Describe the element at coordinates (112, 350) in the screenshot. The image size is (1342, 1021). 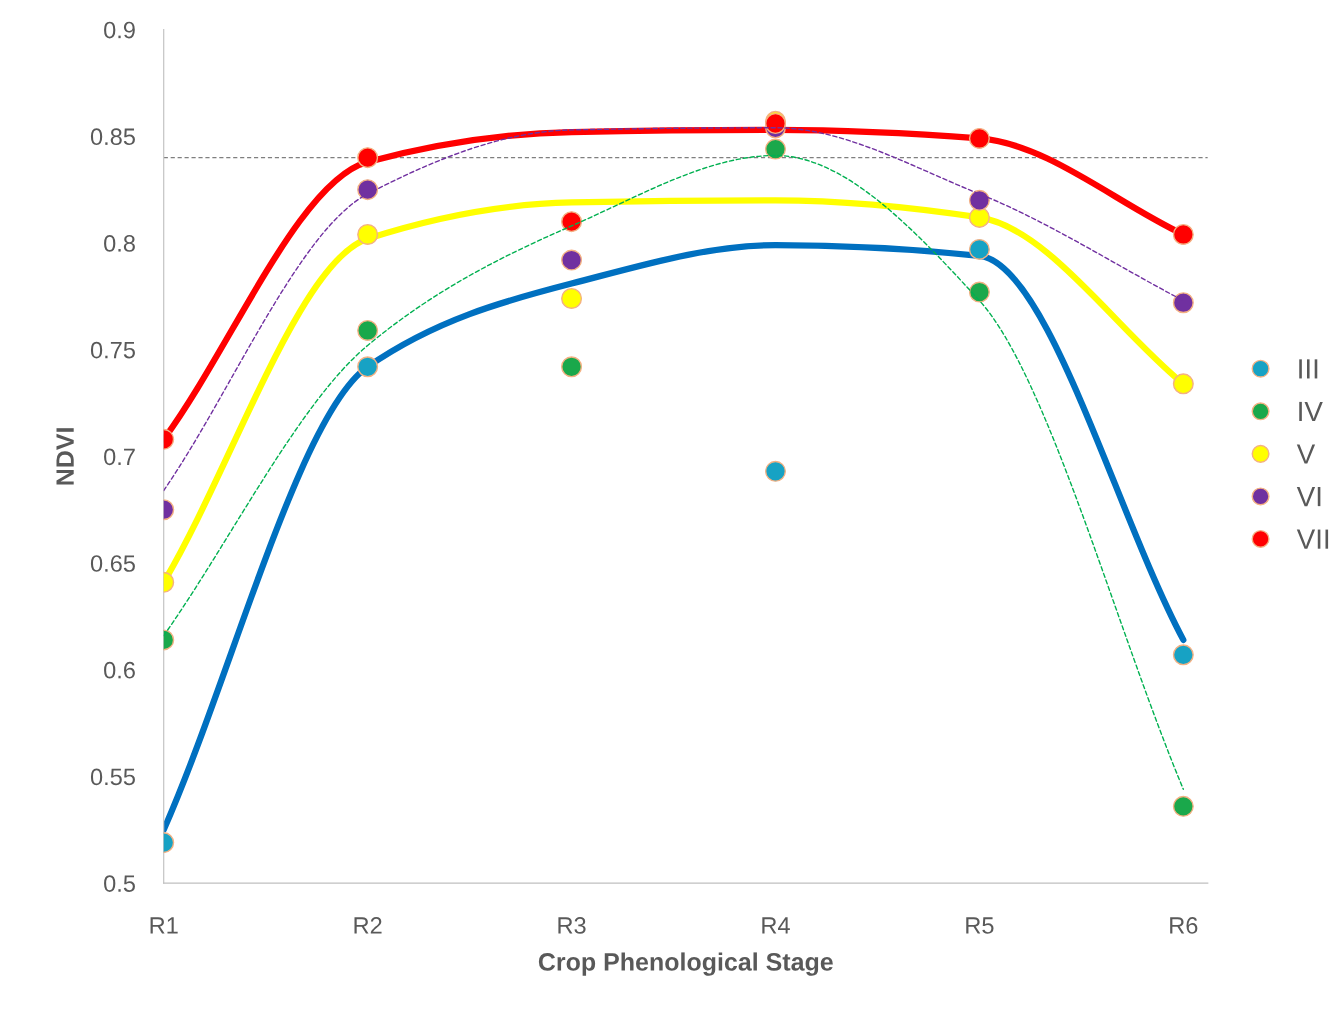
I see `y-tick-label: 0.75` at that location.